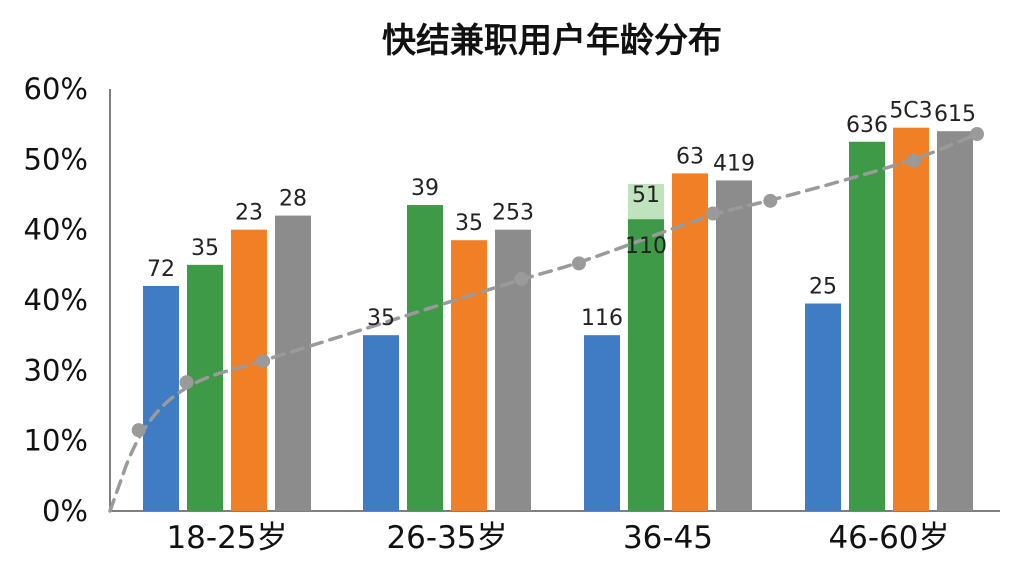 This screenshot has height=576, width=1024. Describe the element at coordinates (734, 163) in the screenshot. I see `data-label: 419` at that location.